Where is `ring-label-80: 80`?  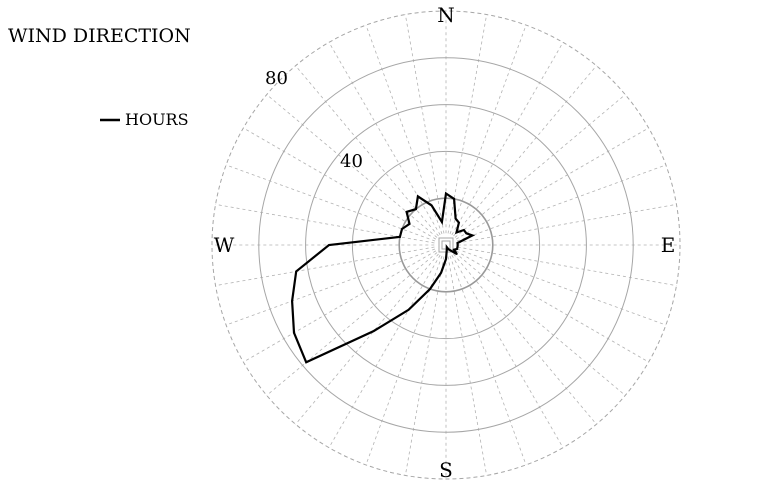 ring-label-80: 80 is located at coordinates (276, 78).